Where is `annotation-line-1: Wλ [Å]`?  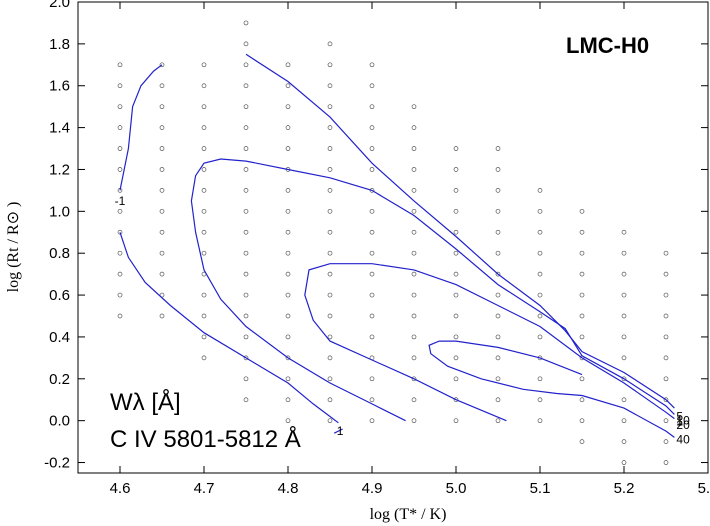
annotation-line-1: Wλ [Å] is located at coordinates (145, 402).